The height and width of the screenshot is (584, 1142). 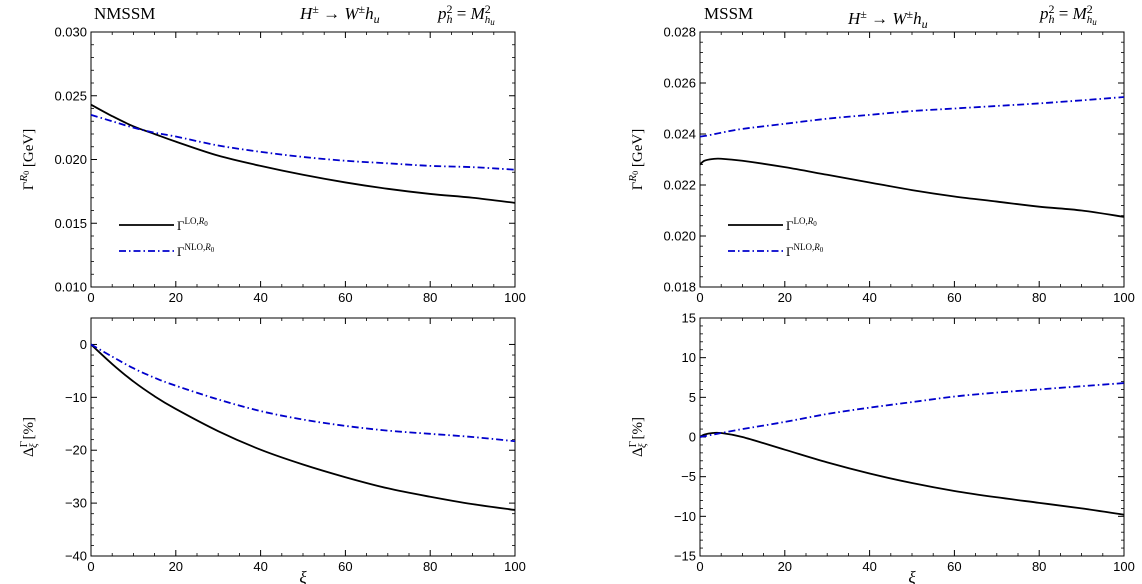 I want to click on momentum-label-left: ph2 = M2 hu, so click(x=466, y=14).